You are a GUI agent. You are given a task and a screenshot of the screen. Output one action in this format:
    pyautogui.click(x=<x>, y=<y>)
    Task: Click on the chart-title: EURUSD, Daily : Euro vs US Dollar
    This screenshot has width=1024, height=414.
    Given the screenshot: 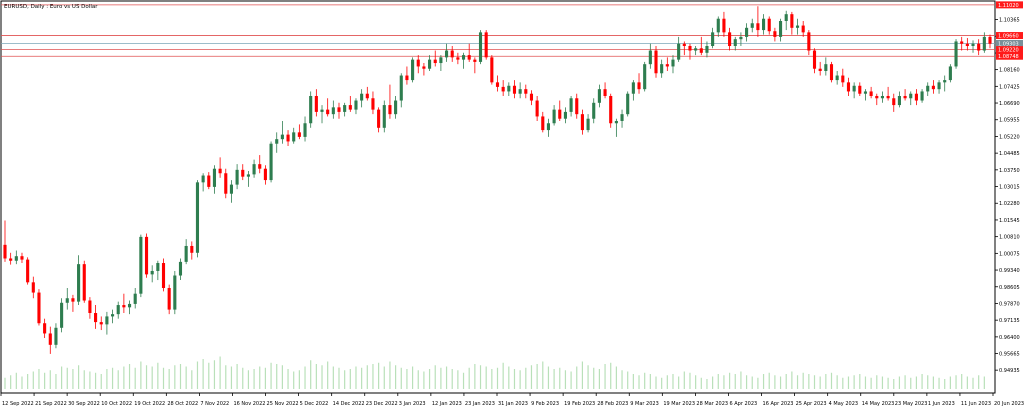 What is the action you would take?
    pyautogui.click(x=51, y=7)
    